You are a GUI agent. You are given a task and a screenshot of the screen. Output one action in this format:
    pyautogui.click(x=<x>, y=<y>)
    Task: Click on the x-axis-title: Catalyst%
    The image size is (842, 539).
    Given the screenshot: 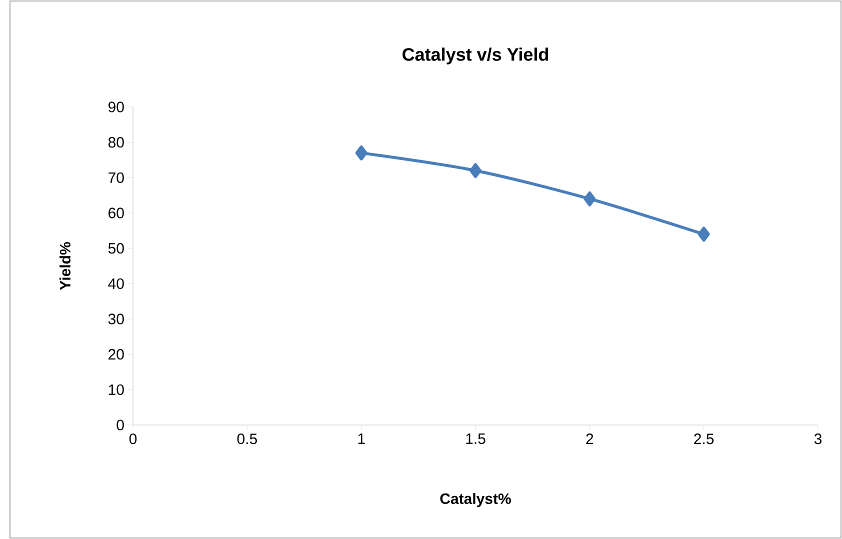 What is the action you would take?
    pyautogui.click(x=475, y=500)
    